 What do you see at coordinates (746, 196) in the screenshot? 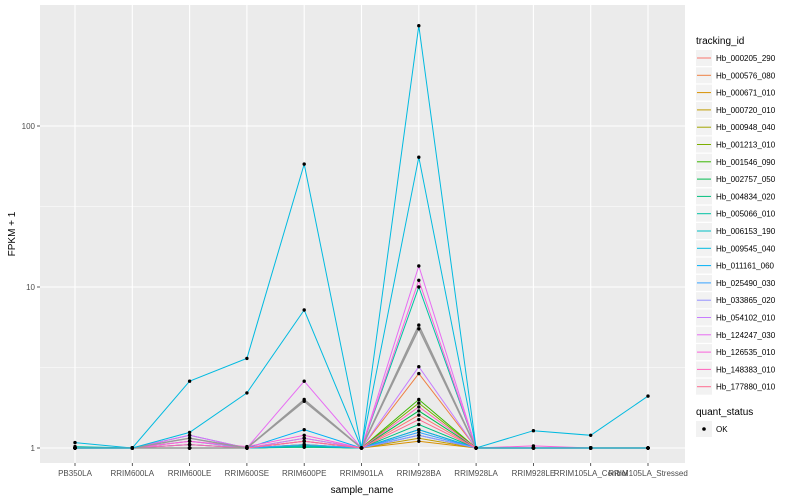
I see `legend-label: Hb_004834_020` at bounding box center [746, 196].